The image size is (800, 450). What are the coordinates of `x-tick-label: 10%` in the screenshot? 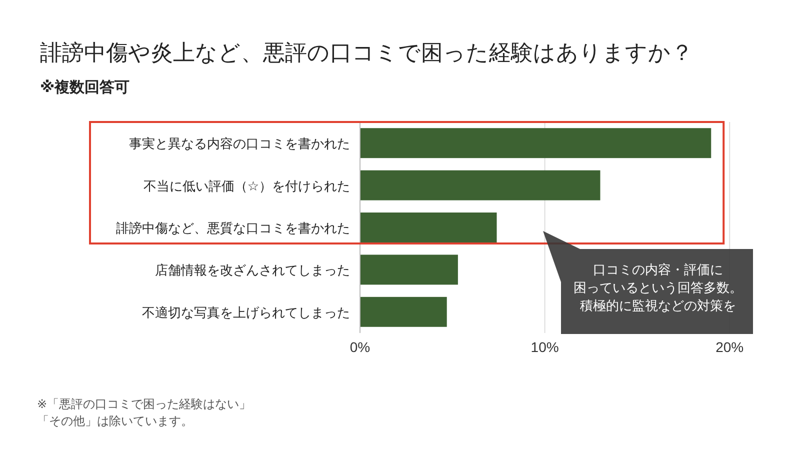 It's located at (544, 347).